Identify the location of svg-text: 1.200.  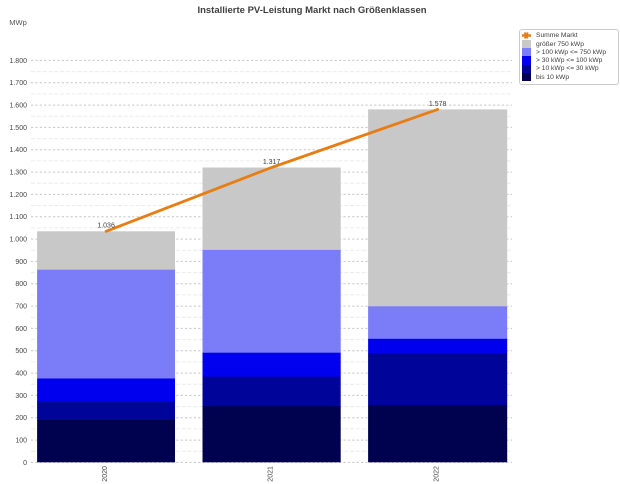
(18, 195).